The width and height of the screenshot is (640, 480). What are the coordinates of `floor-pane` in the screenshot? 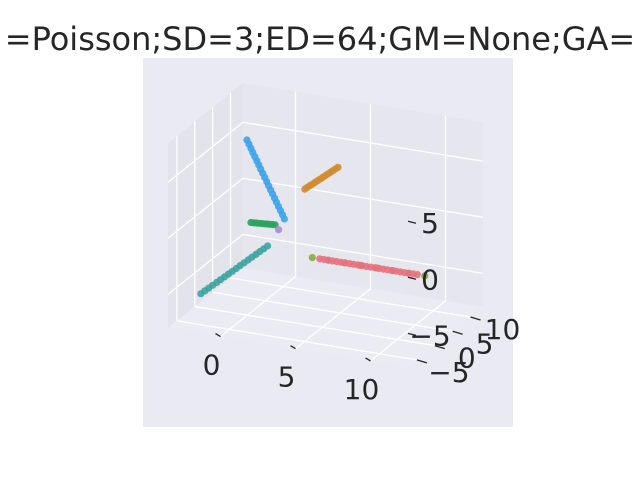 It's located at (325, 317).